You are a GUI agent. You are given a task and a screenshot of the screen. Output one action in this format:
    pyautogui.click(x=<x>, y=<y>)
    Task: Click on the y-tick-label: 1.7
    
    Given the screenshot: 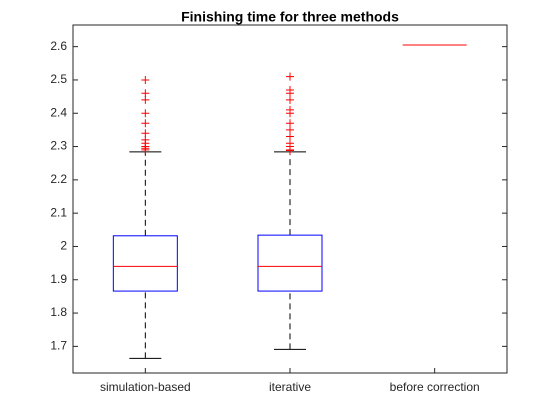 What is the action you would take?
    pyautogui.click(x=58, y=346)
    